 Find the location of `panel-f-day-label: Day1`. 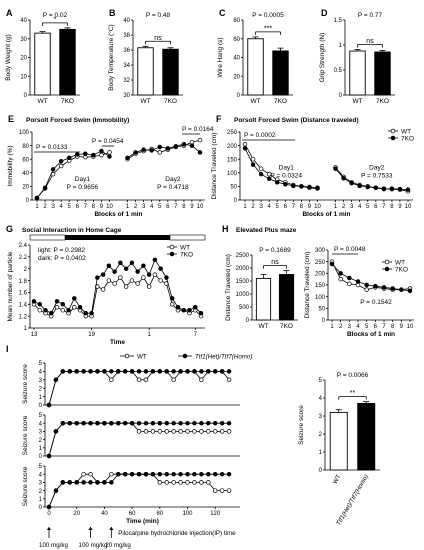

panel-f-day-label: Day1 is located at coordinates (287, 167).